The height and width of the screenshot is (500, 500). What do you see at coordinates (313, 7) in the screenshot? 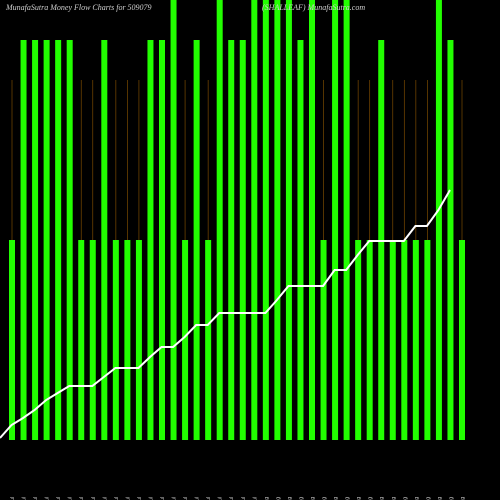
I see `chart-subtitle: (SHALLEAF) MunafaSutra.com` at bounding box center [313, 7].